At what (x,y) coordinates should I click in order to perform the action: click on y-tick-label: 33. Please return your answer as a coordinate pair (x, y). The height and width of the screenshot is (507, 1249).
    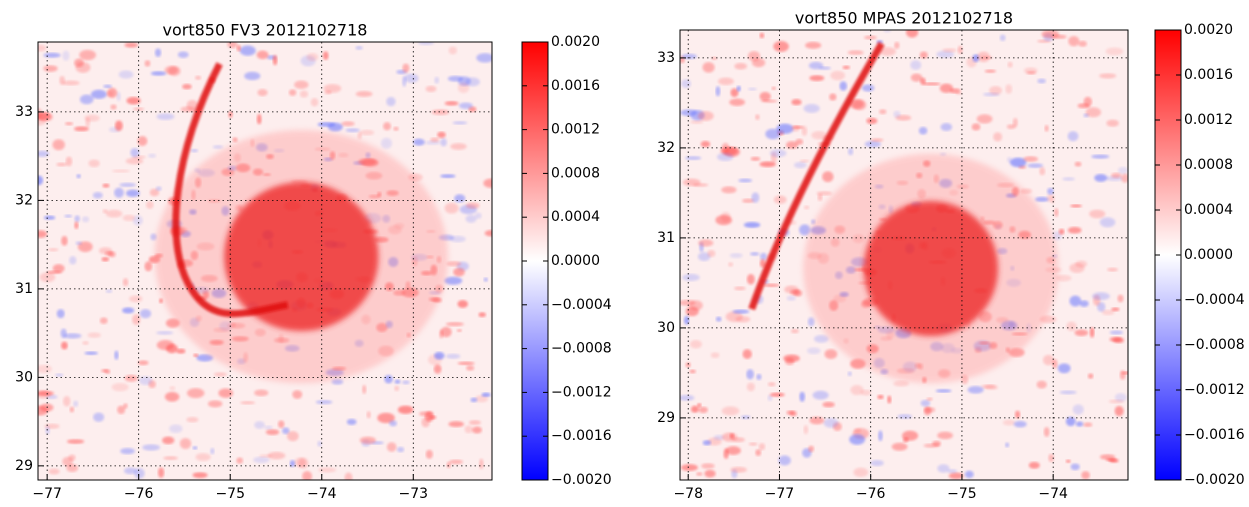
    Looking at the image, I should click on (24, 112).